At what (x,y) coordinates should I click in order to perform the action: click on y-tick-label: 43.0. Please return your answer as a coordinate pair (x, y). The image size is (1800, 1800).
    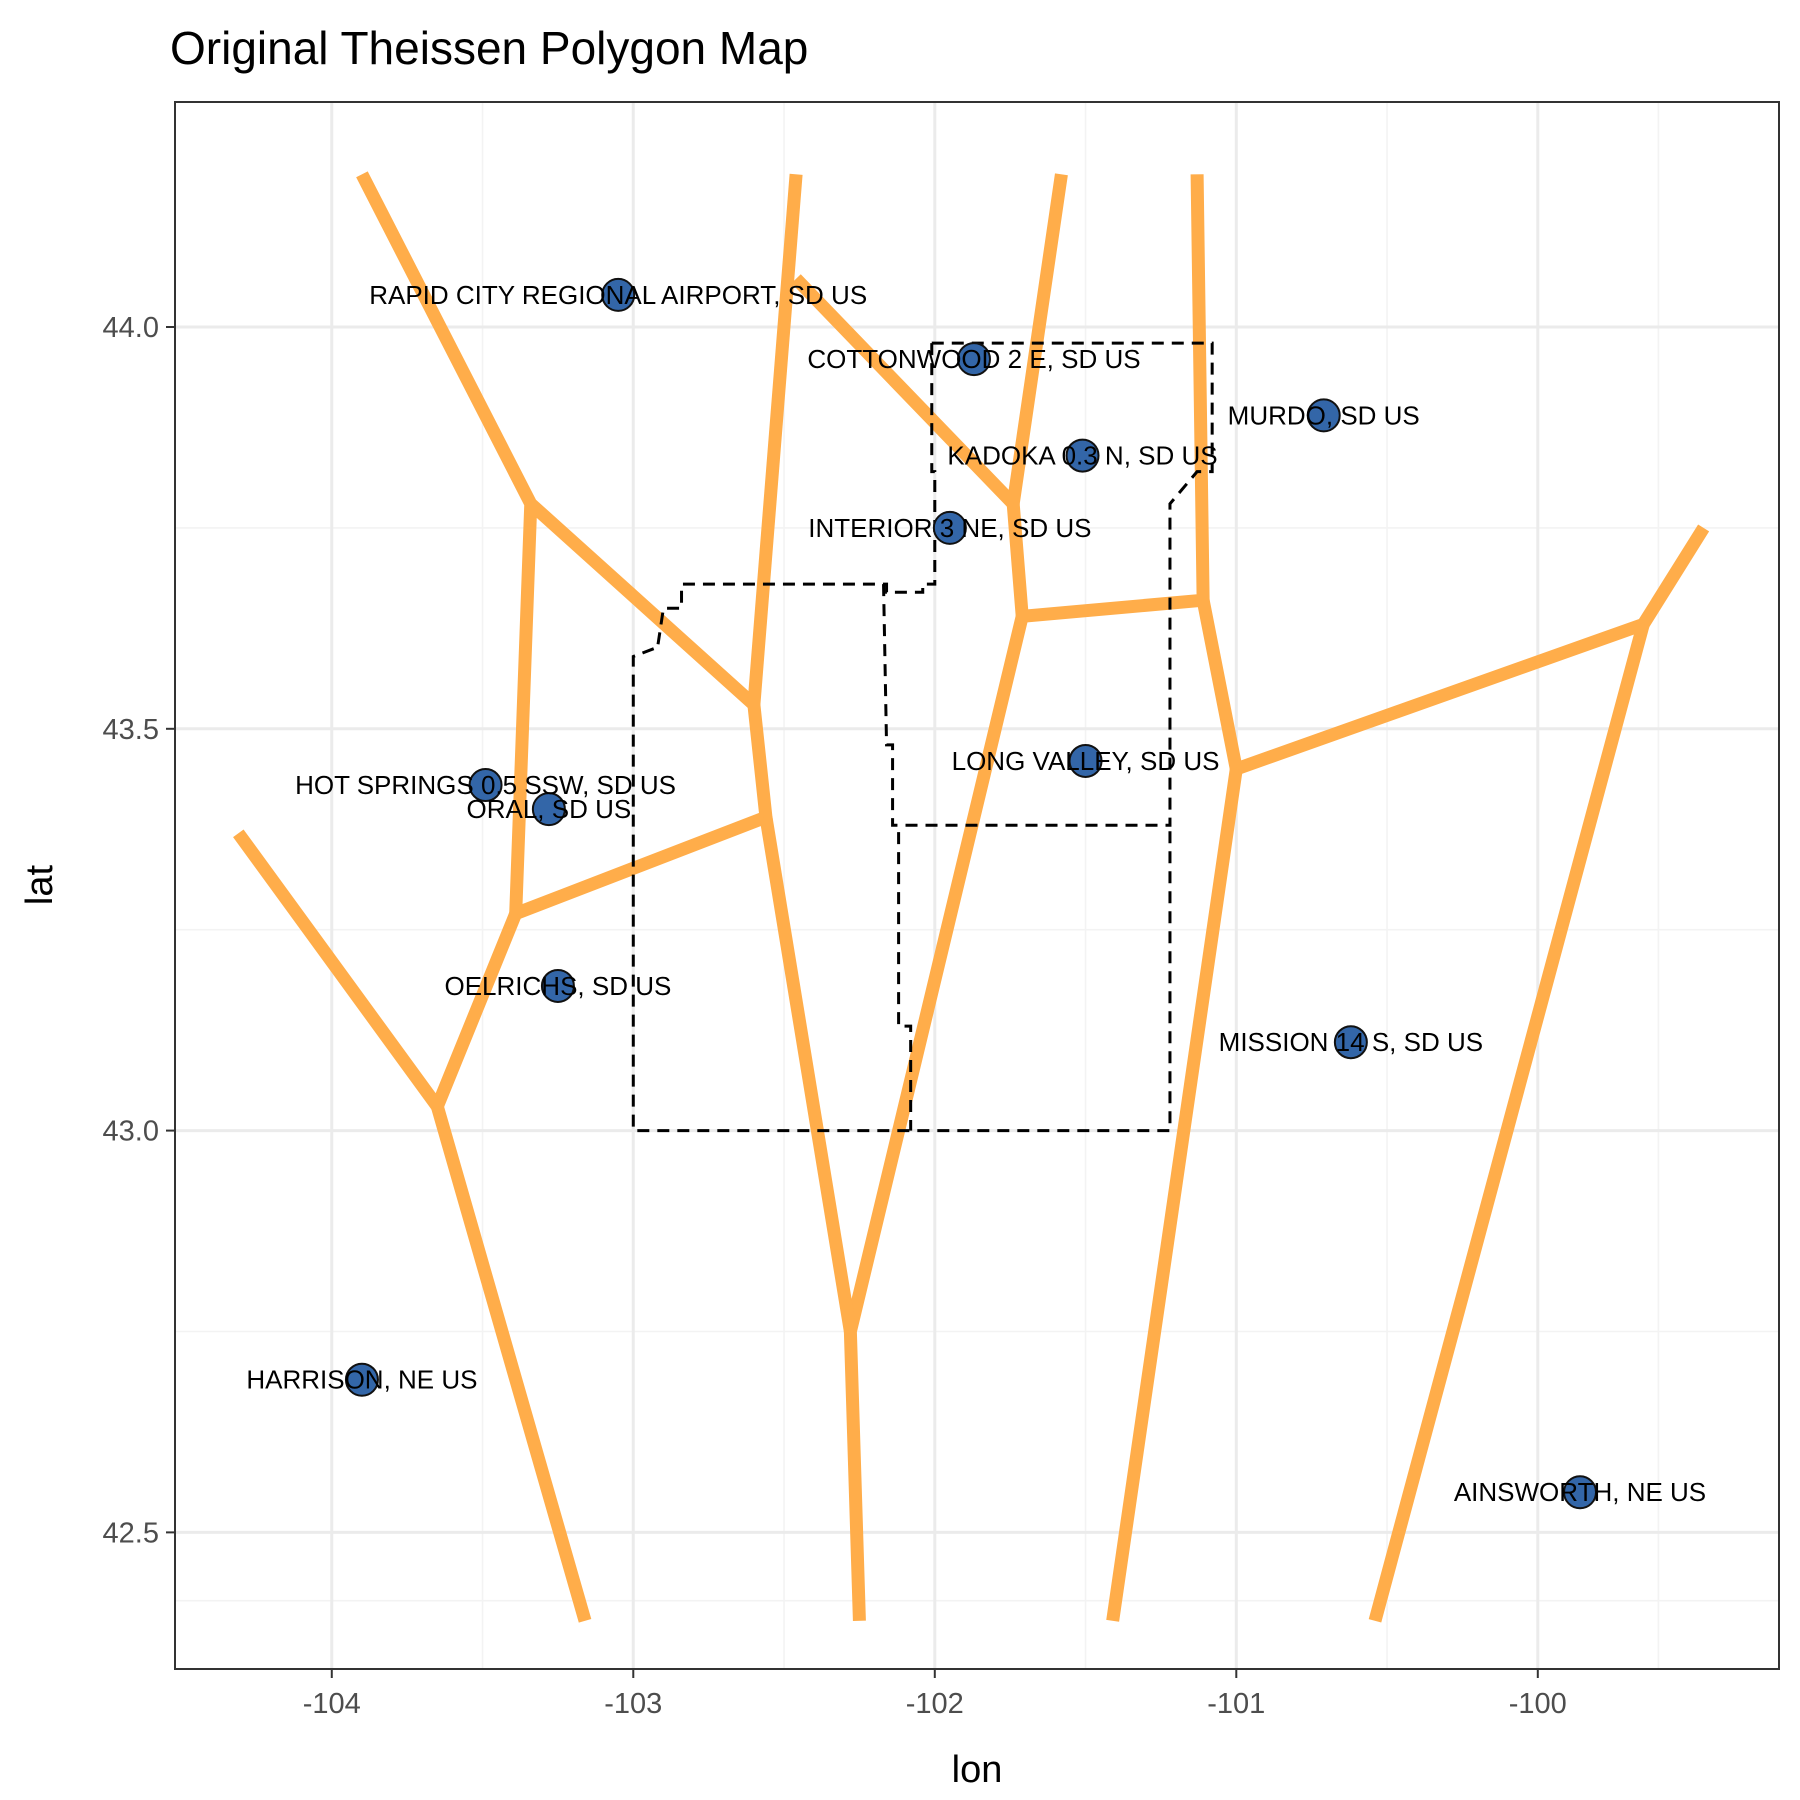
    Looking at the image, I should click on (131, 1132).